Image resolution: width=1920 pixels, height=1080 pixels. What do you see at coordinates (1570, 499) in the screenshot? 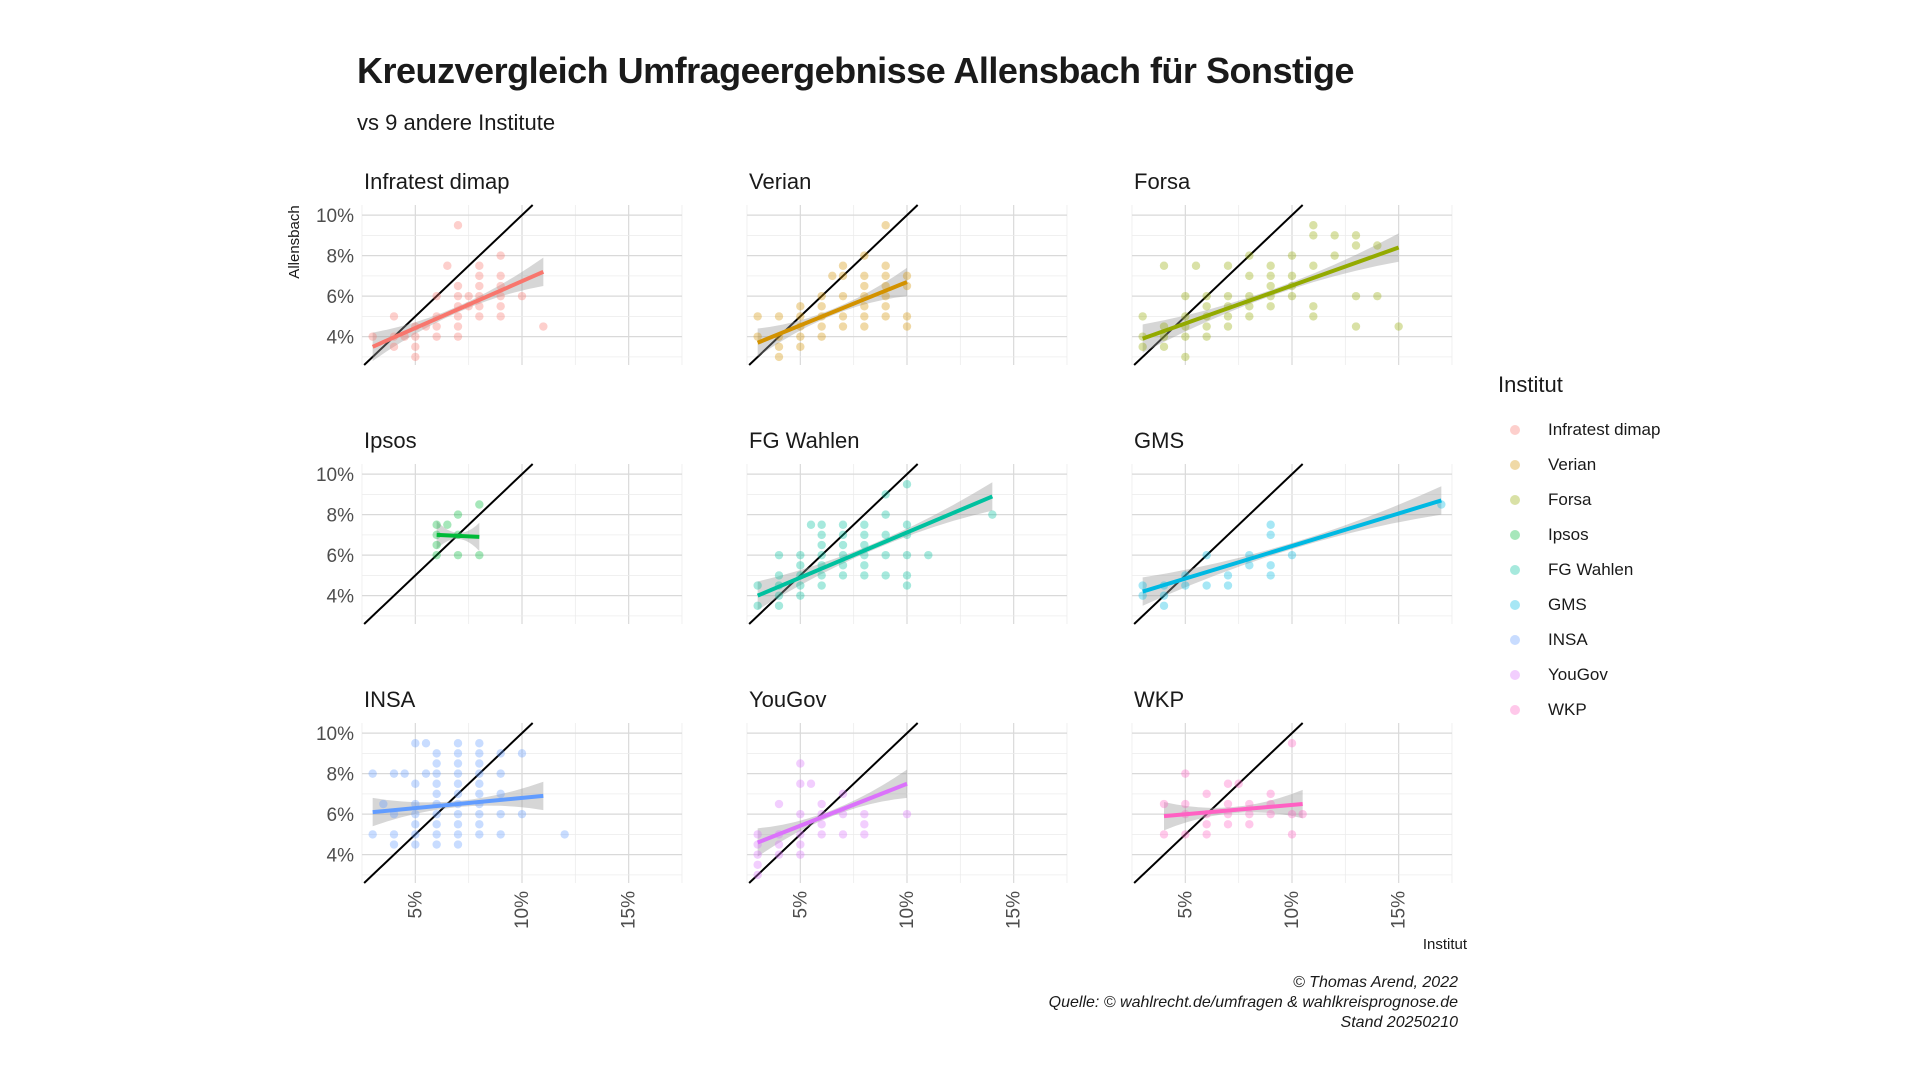
I see `legend-label: Forsa` at bounding box center [1570, 499].